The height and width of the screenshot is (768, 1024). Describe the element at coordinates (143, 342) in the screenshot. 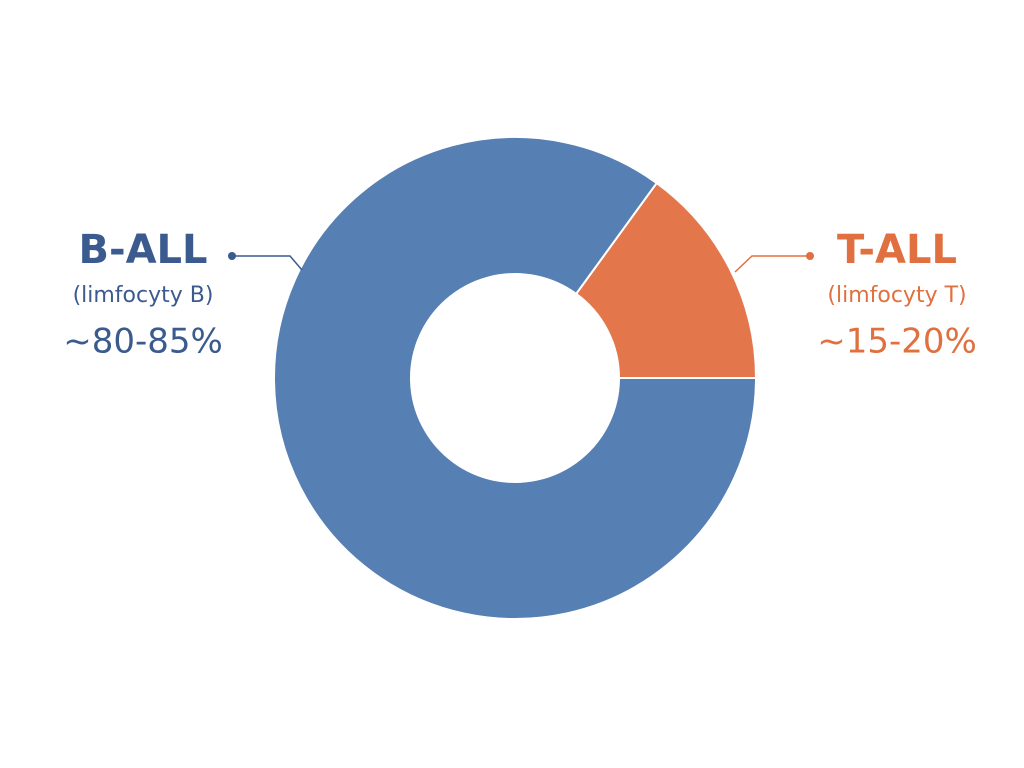

I see `value-label: ~80-85%` at that location.